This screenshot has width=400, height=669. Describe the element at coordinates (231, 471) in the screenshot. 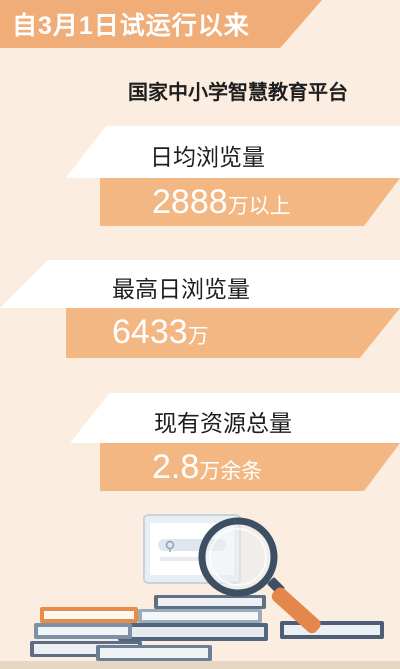

I see `stat-value-unit: 万余条` at that location.